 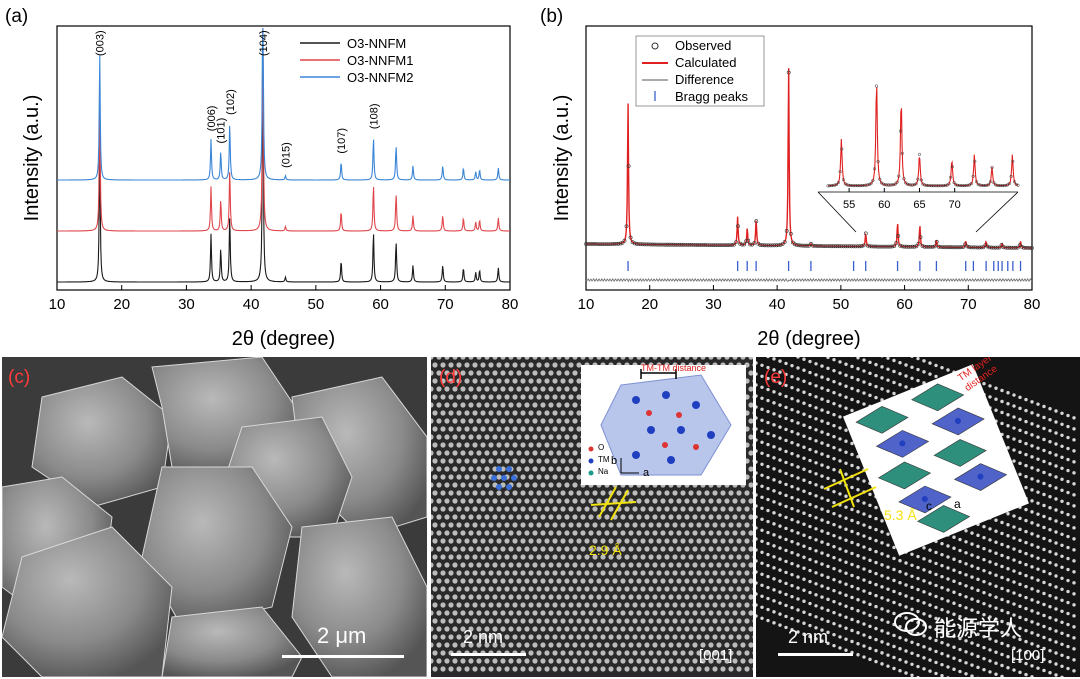 I want to click on x-tick-label-b: 20, so click(x=649, y=304).